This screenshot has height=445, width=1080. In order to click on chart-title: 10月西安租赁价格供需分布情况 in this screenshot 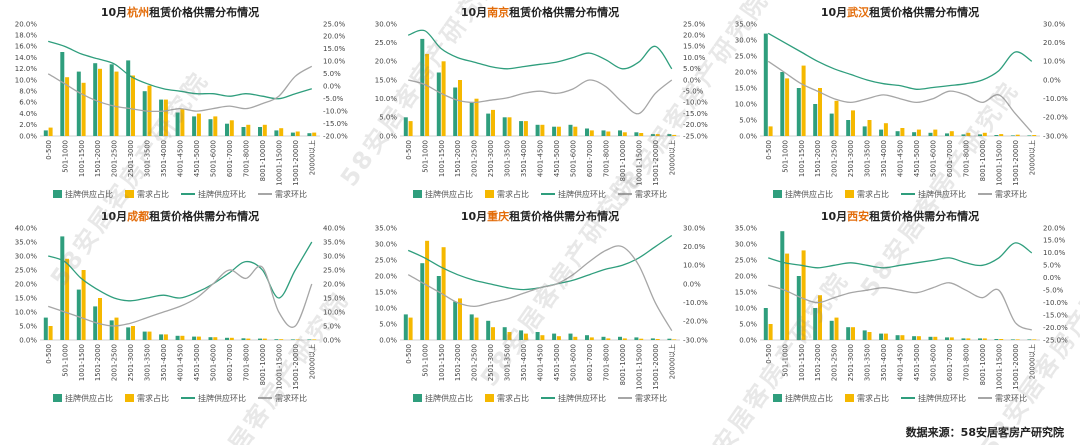, I will do `click(900, 213)`.